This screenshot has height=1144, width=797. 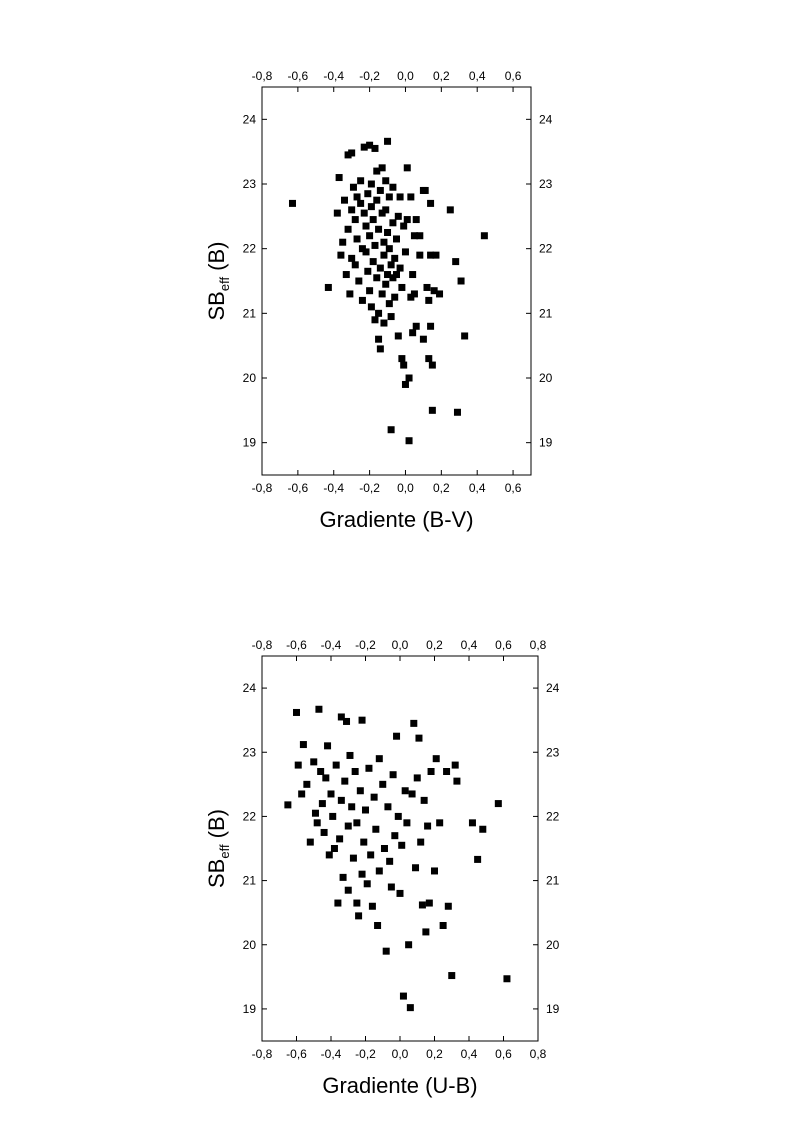 I want to click on x-tick-labels-top: -0,8 -0,6 -0,4 -0,2 0,0 0,2 0,4 0,6, so click(x=387, y=76).